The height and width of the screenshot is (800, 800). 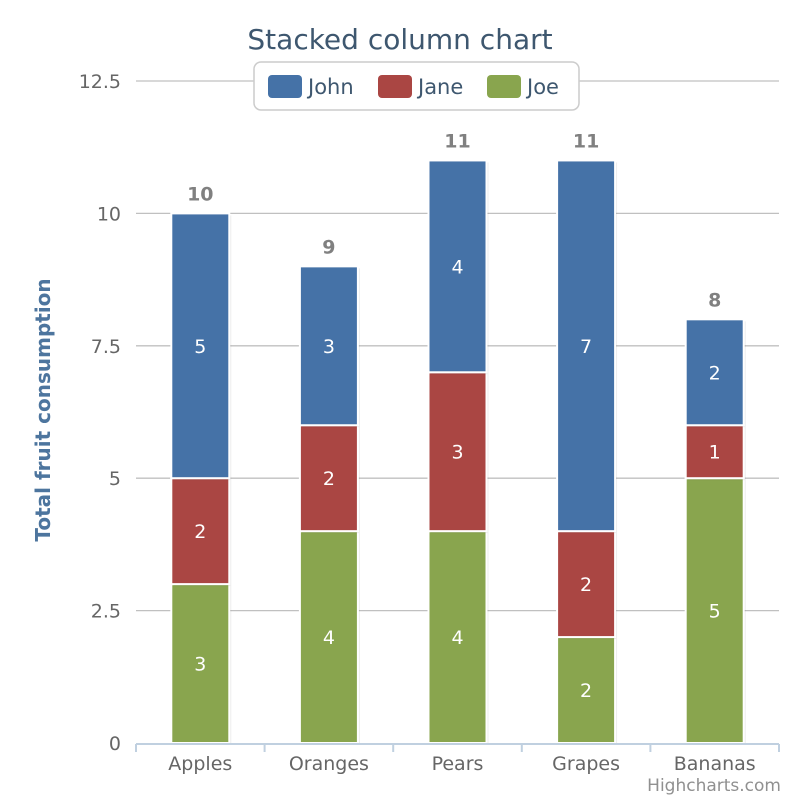 I want to click on segment-value-label: 7, so click(x=586, y=347).